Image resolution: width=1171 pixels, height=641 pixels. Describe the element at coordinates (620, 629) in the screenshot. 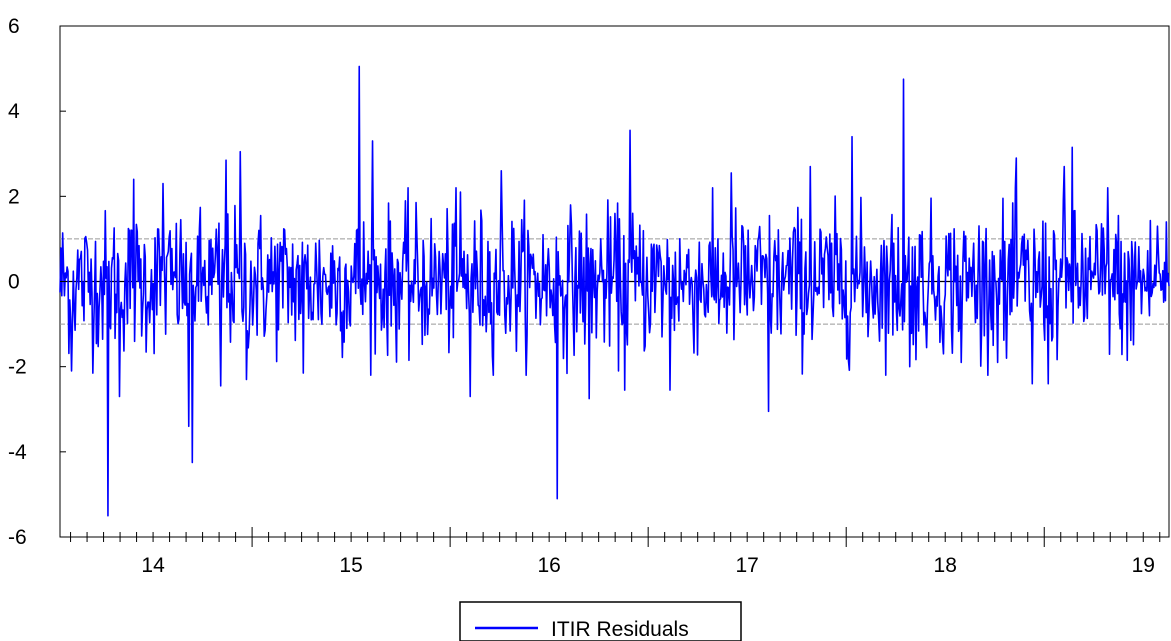

I see `legend-label: ITIR Residuals` at that location.